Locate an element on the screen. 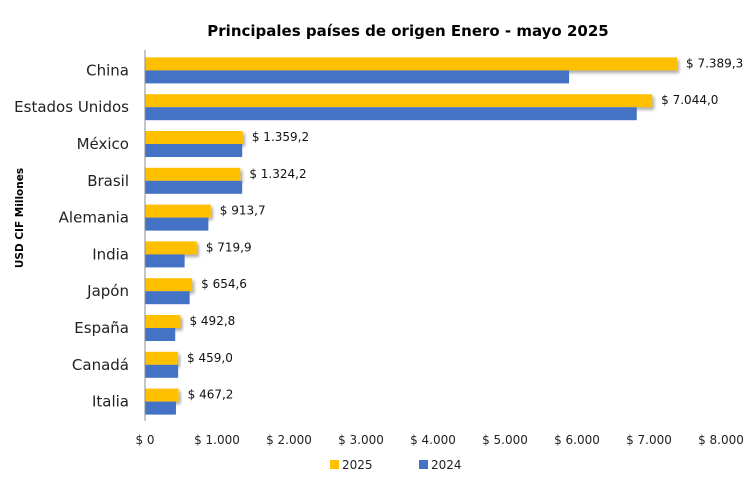 The width and height of the screenshot is (752, 479). category-label: India is located at coordinates (110, 254).